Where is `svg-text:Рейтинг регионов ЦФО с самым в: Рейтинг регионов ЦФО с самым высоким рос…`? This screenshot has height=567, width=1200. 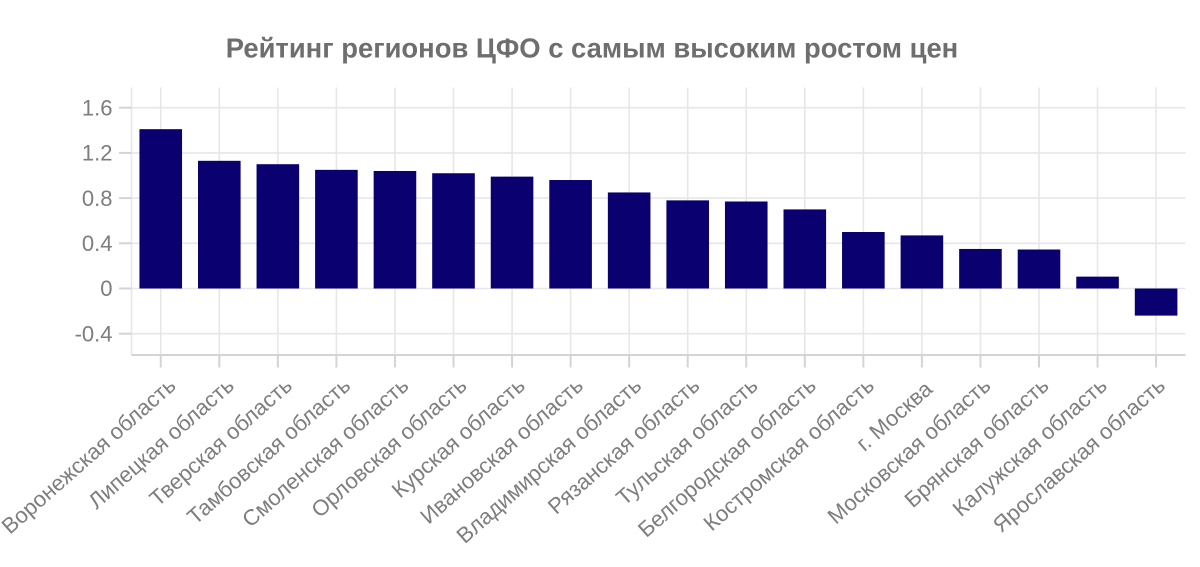
svg-text:Рейтинг регионов ЦФО с самым в: Рейтинг регионов ЦФО с самым высоким рос… is located at coordinates (592, 48).